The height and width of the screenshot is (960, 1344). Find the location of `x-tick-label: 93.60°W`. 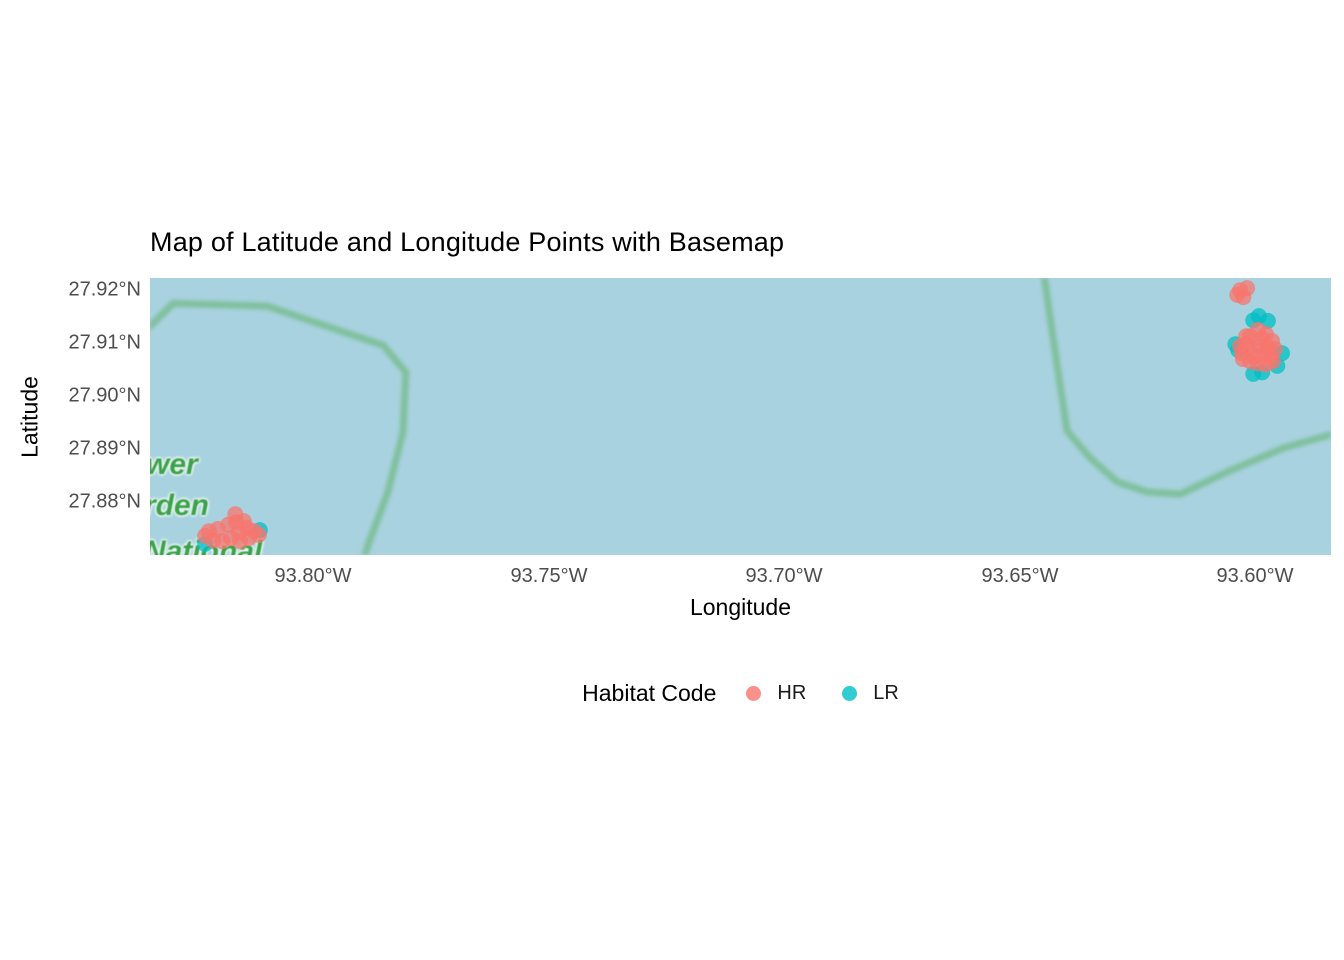

x-tick-label: 93.60°W is located at coordinates (1255, 576).